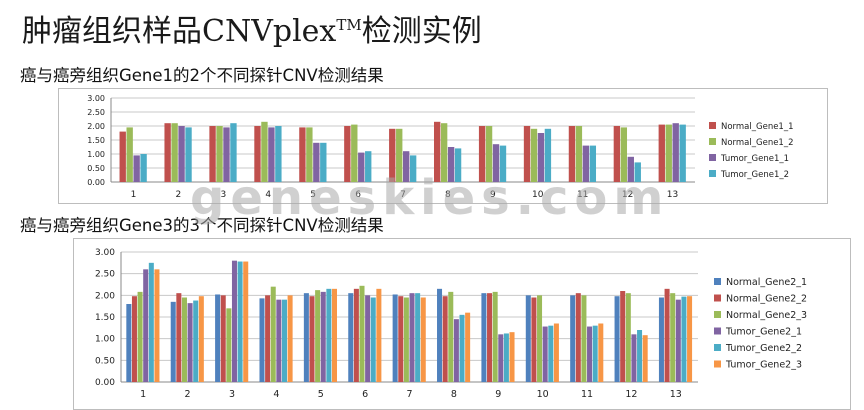 The width and height of the screenshot is (864, 410). What do you see at coordinates (409, 394) in the screenshot?
I see `chart2-category-label: 7` at bounding box center [409, 394].